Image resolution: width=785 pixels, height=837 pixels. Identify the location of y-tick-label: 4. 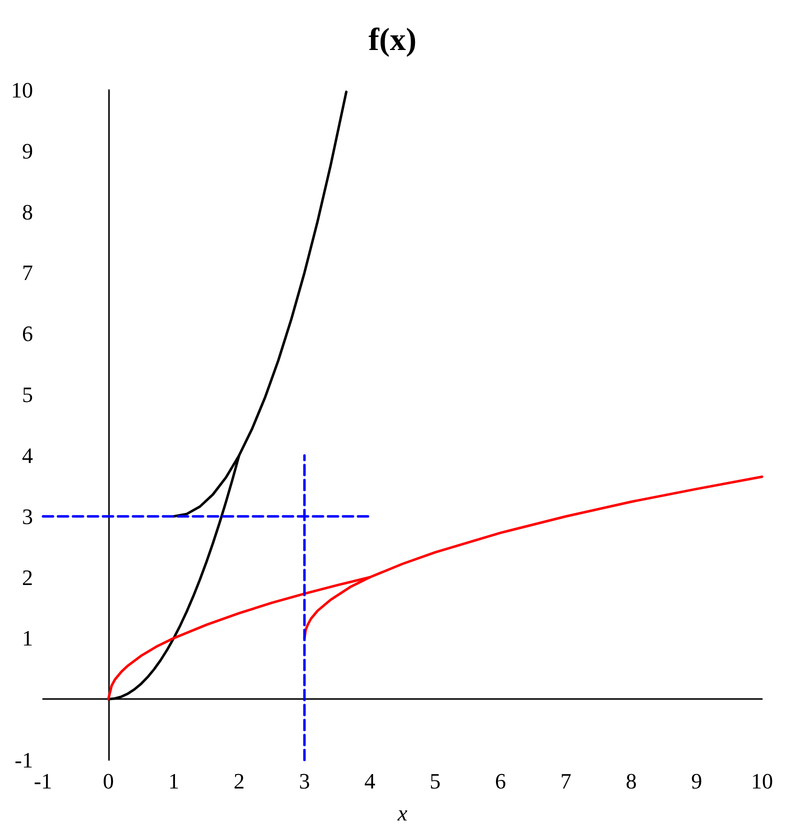
(27, 455).